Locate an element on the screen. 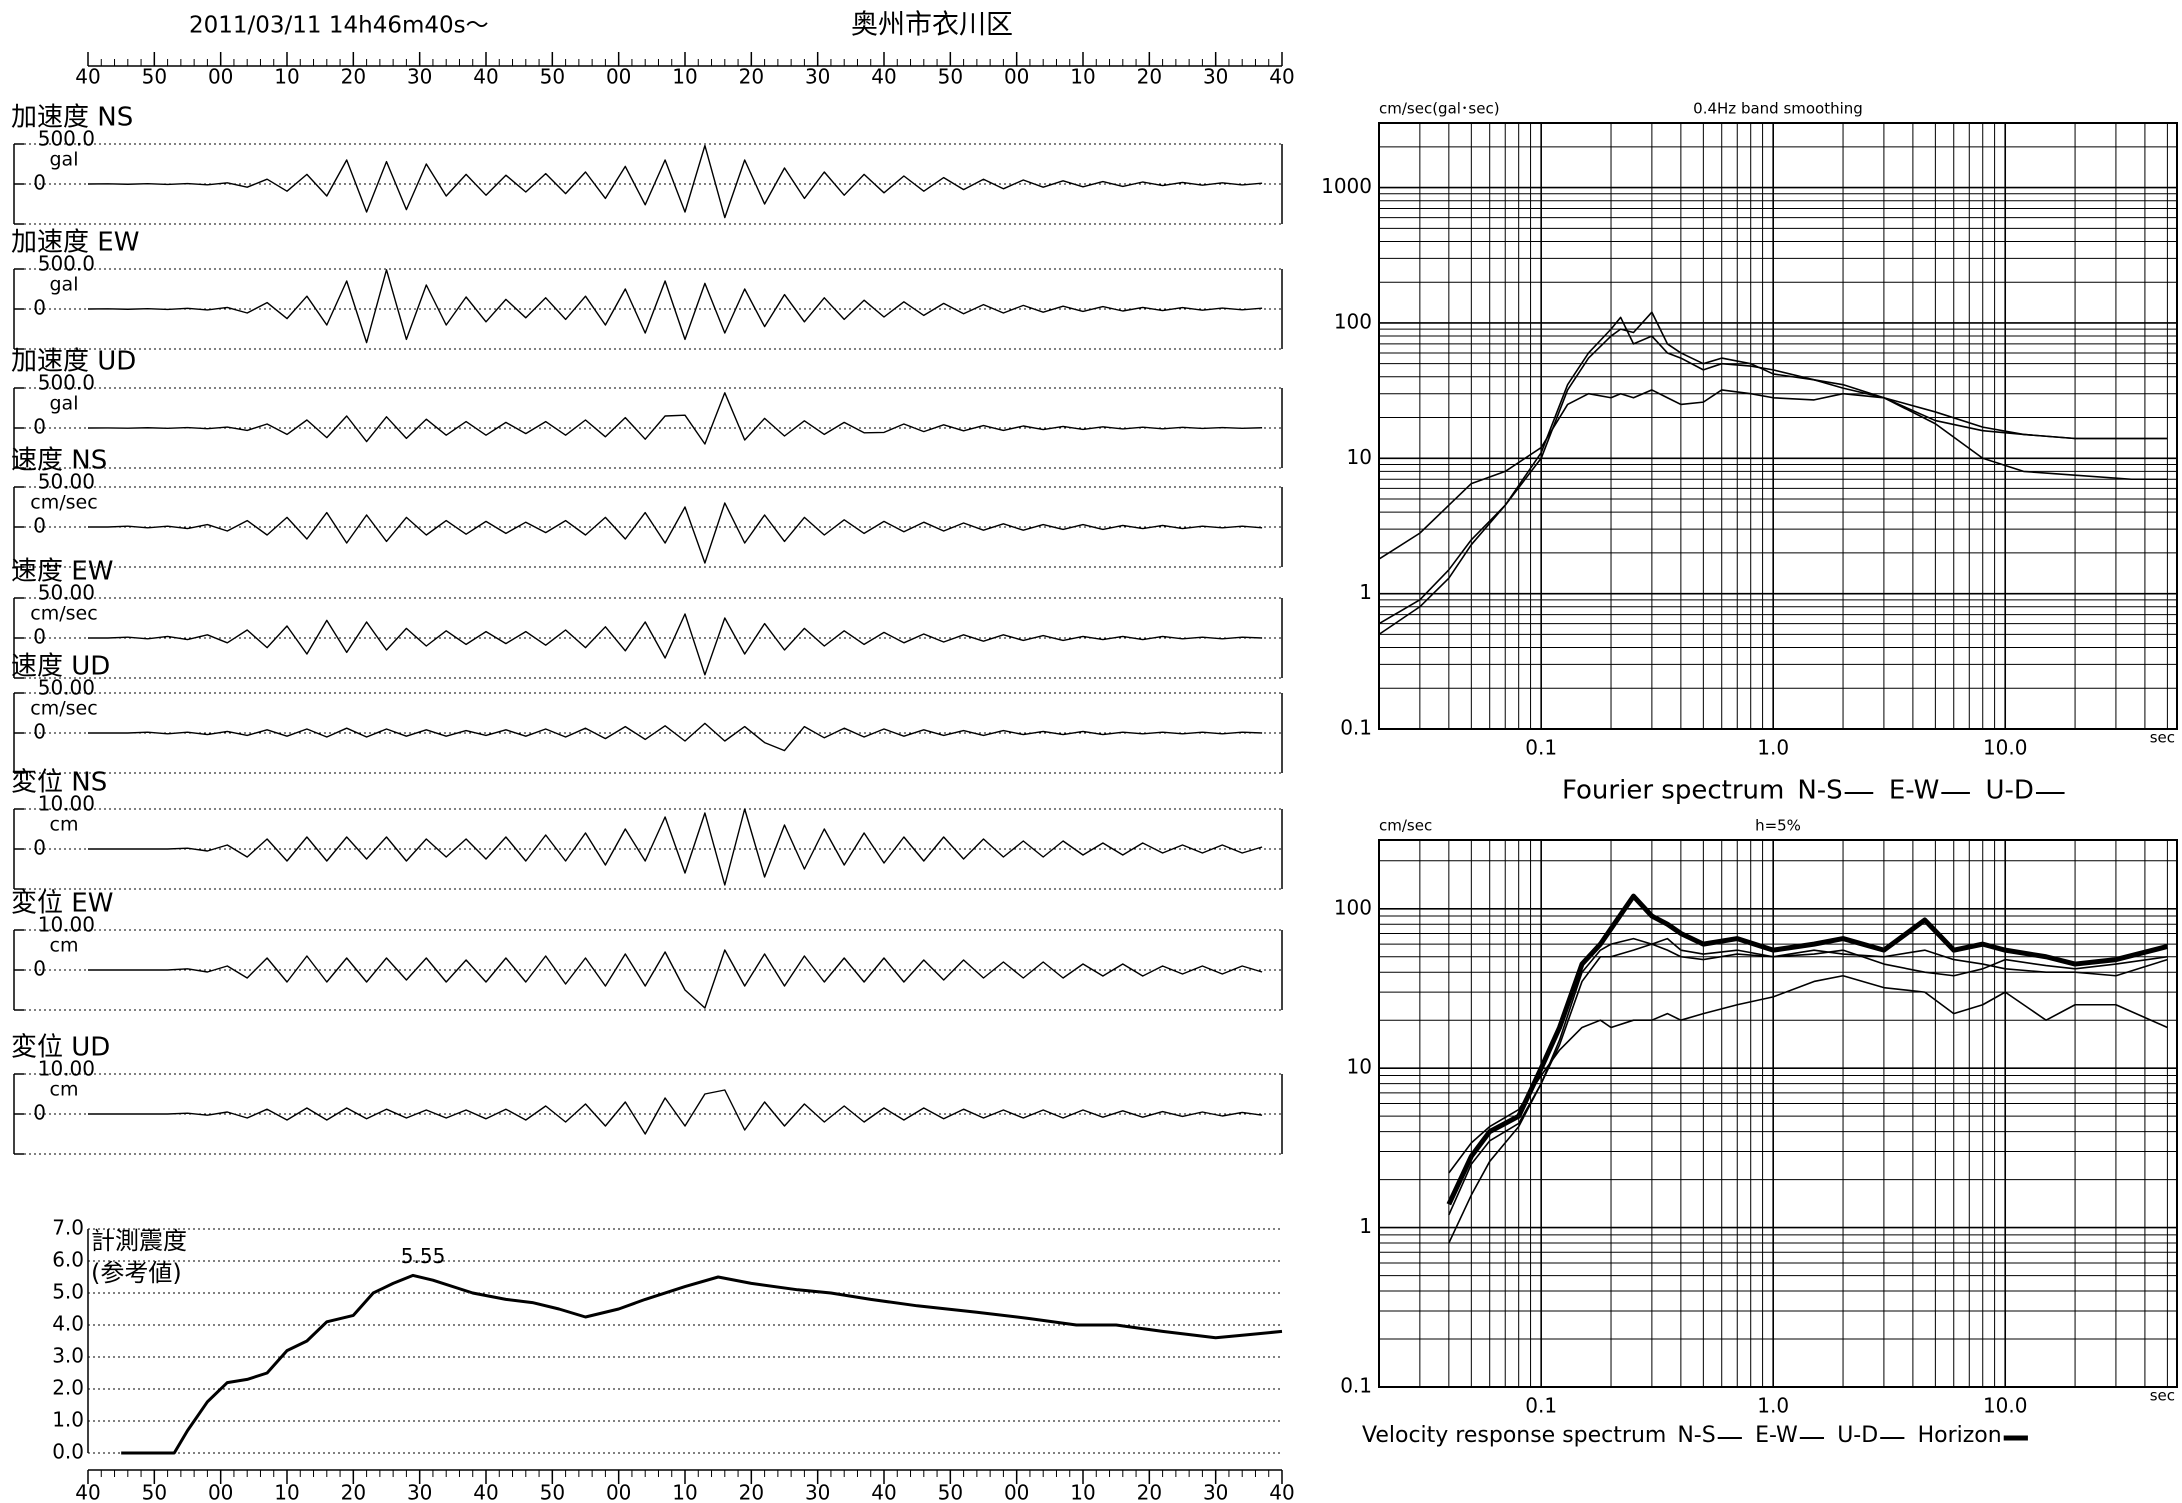 Image resolution: width=2182 pixels, height=1503 pixels. header-location: 奥州市衣川区 is located at coordinates (932, 25).